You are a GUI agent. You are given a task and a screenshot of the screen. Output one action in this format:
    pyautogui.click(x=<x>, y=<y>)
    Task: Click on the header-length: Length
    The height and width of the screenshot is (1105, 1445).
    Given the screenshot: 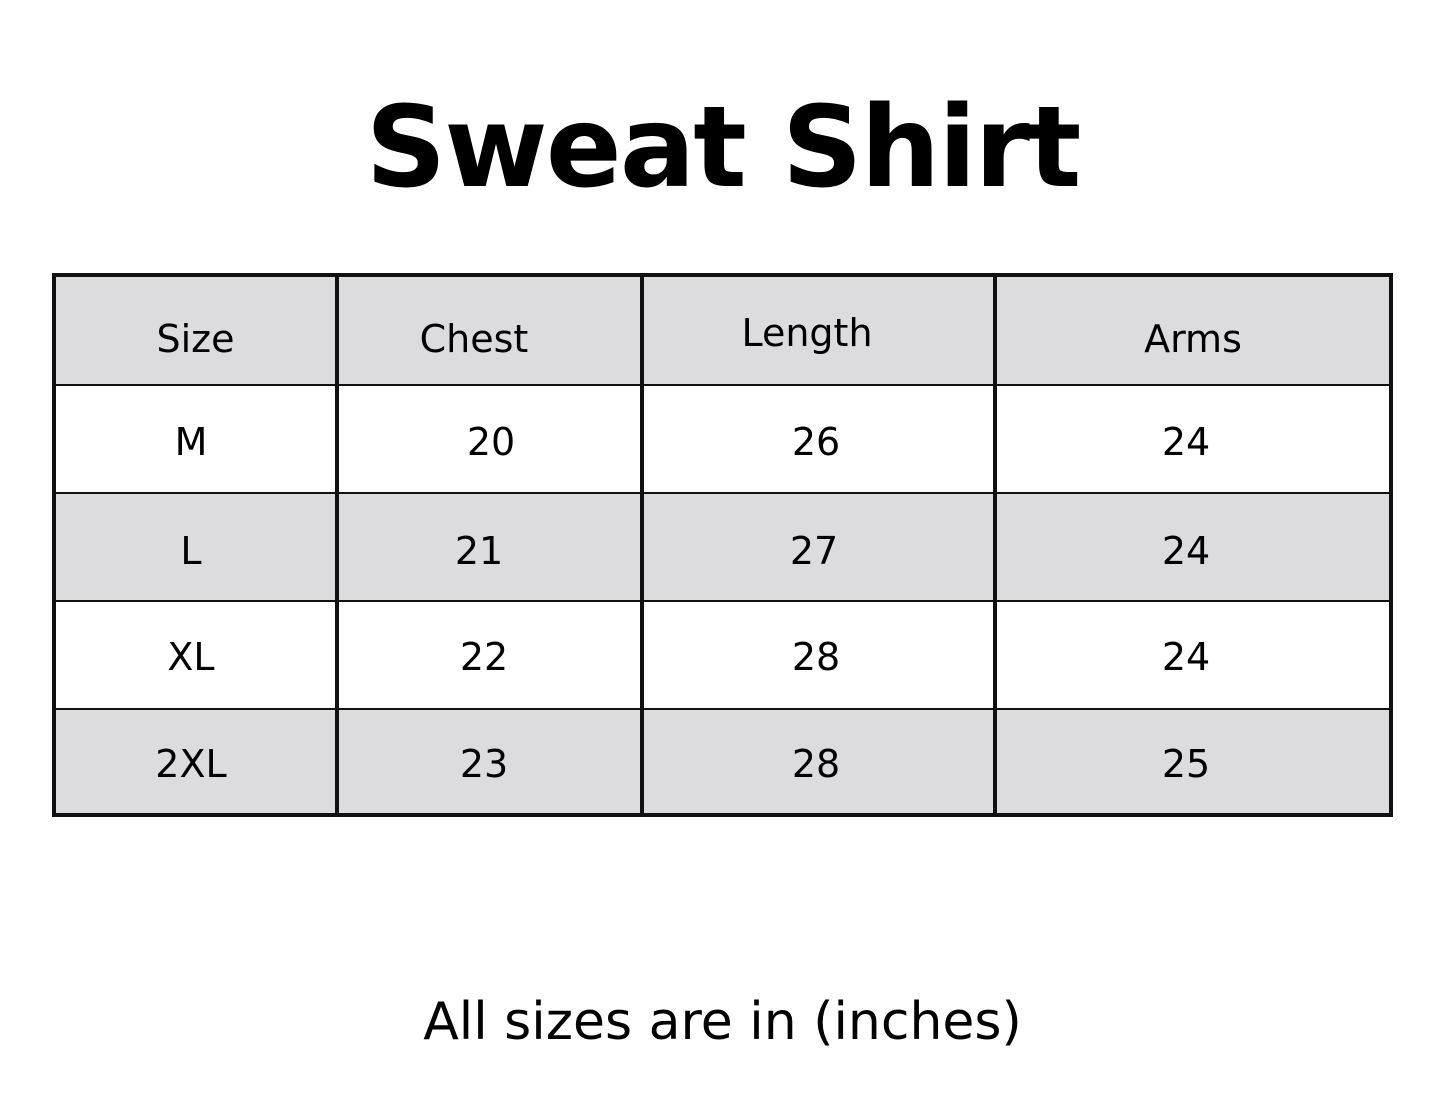 What is the action you would take?
    pyautogui.click(x=807, y=333)
    